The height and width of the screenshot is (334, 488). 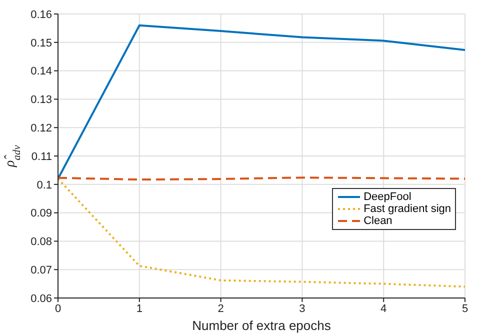 I want to click on x-axis-title: Number of extra epochs, so click(x=262, y=325).